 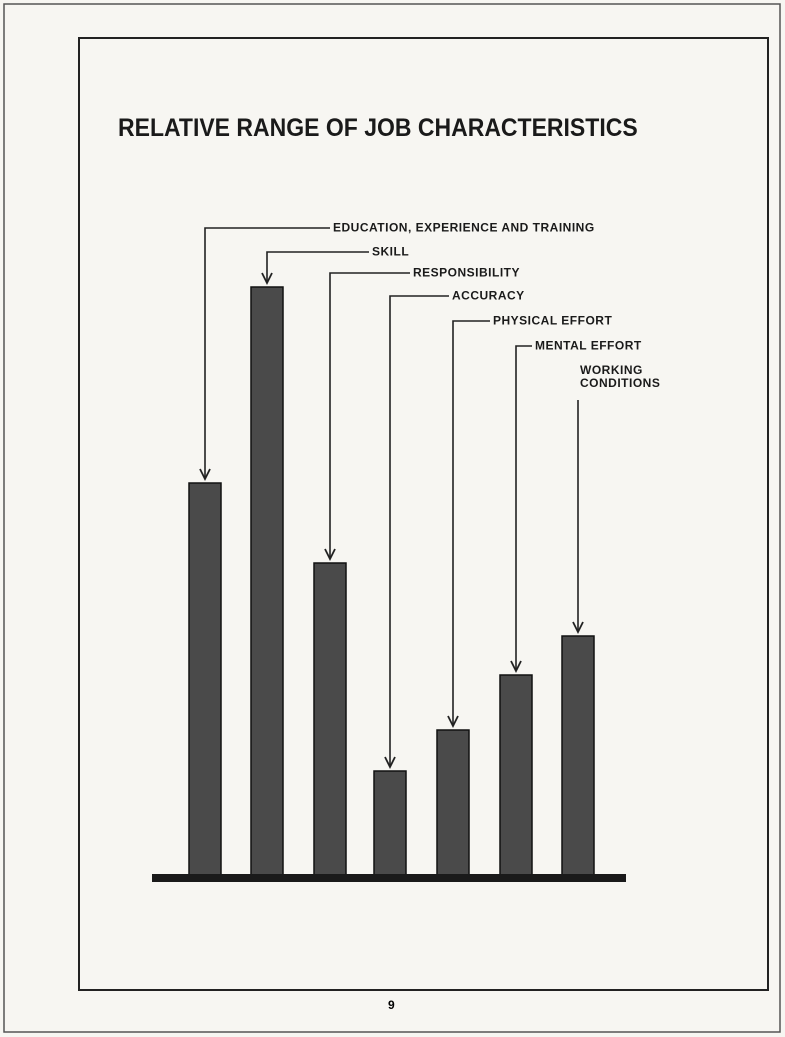 What do you see at coordinates (464, 227) in the screenshot?
I see `category-label: EDUCATION, EXPERIENCE AND TRAINING` at bounding box center [464, 227].